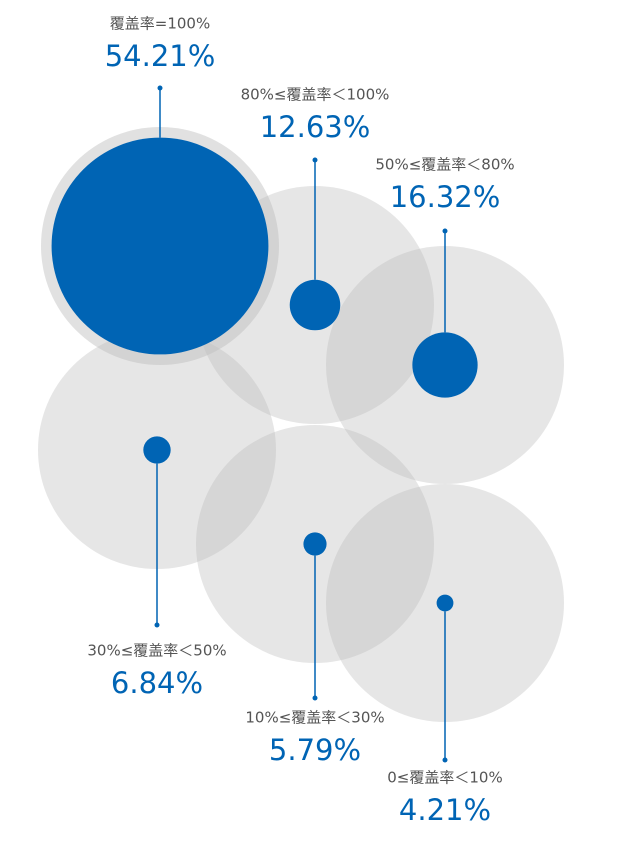 The height and width of the screenshot is (843, 640). What do you see at coordinates (315, 750) in the screenshot?
I see `value-label: 5.79%` at bounding box center [315, 750].